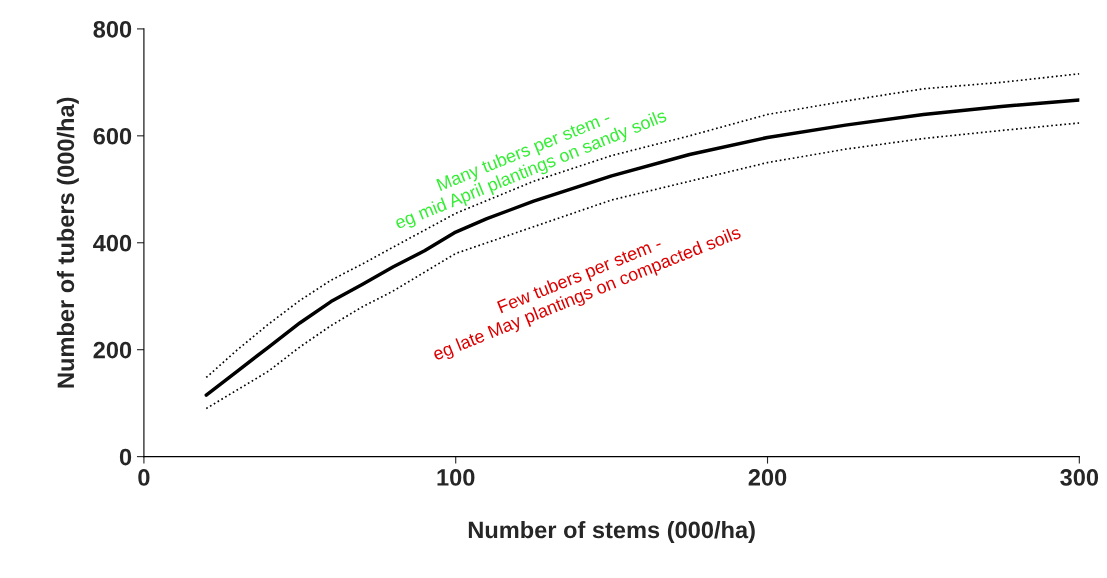  I want to click on x-tick-label: 200, so click(767, 477).